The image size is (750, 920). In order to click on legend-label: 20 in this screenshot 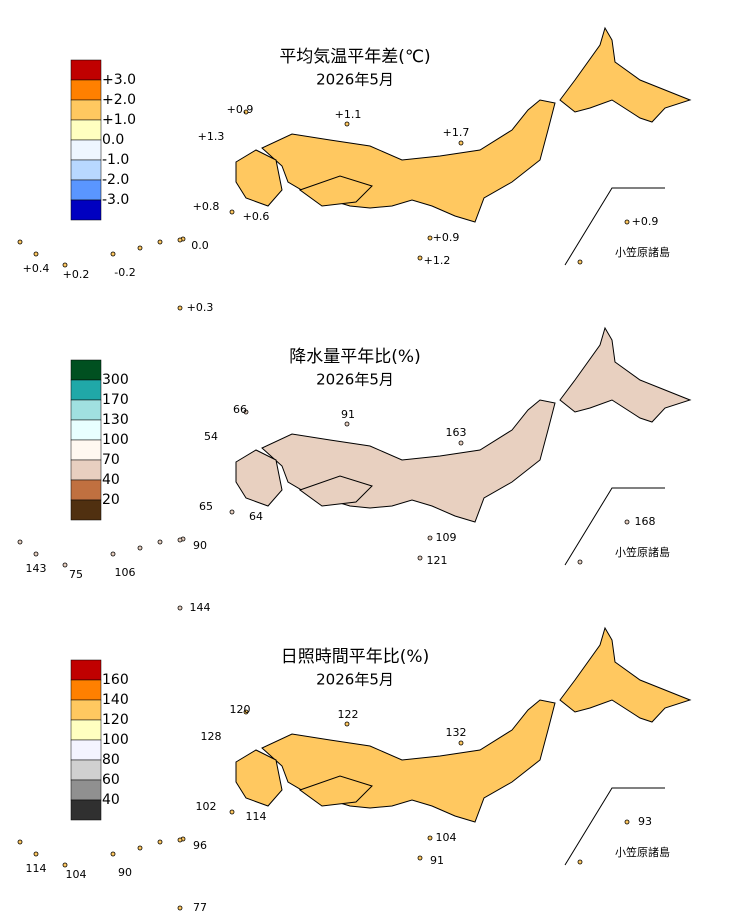, I will do `click(111, 500)`.